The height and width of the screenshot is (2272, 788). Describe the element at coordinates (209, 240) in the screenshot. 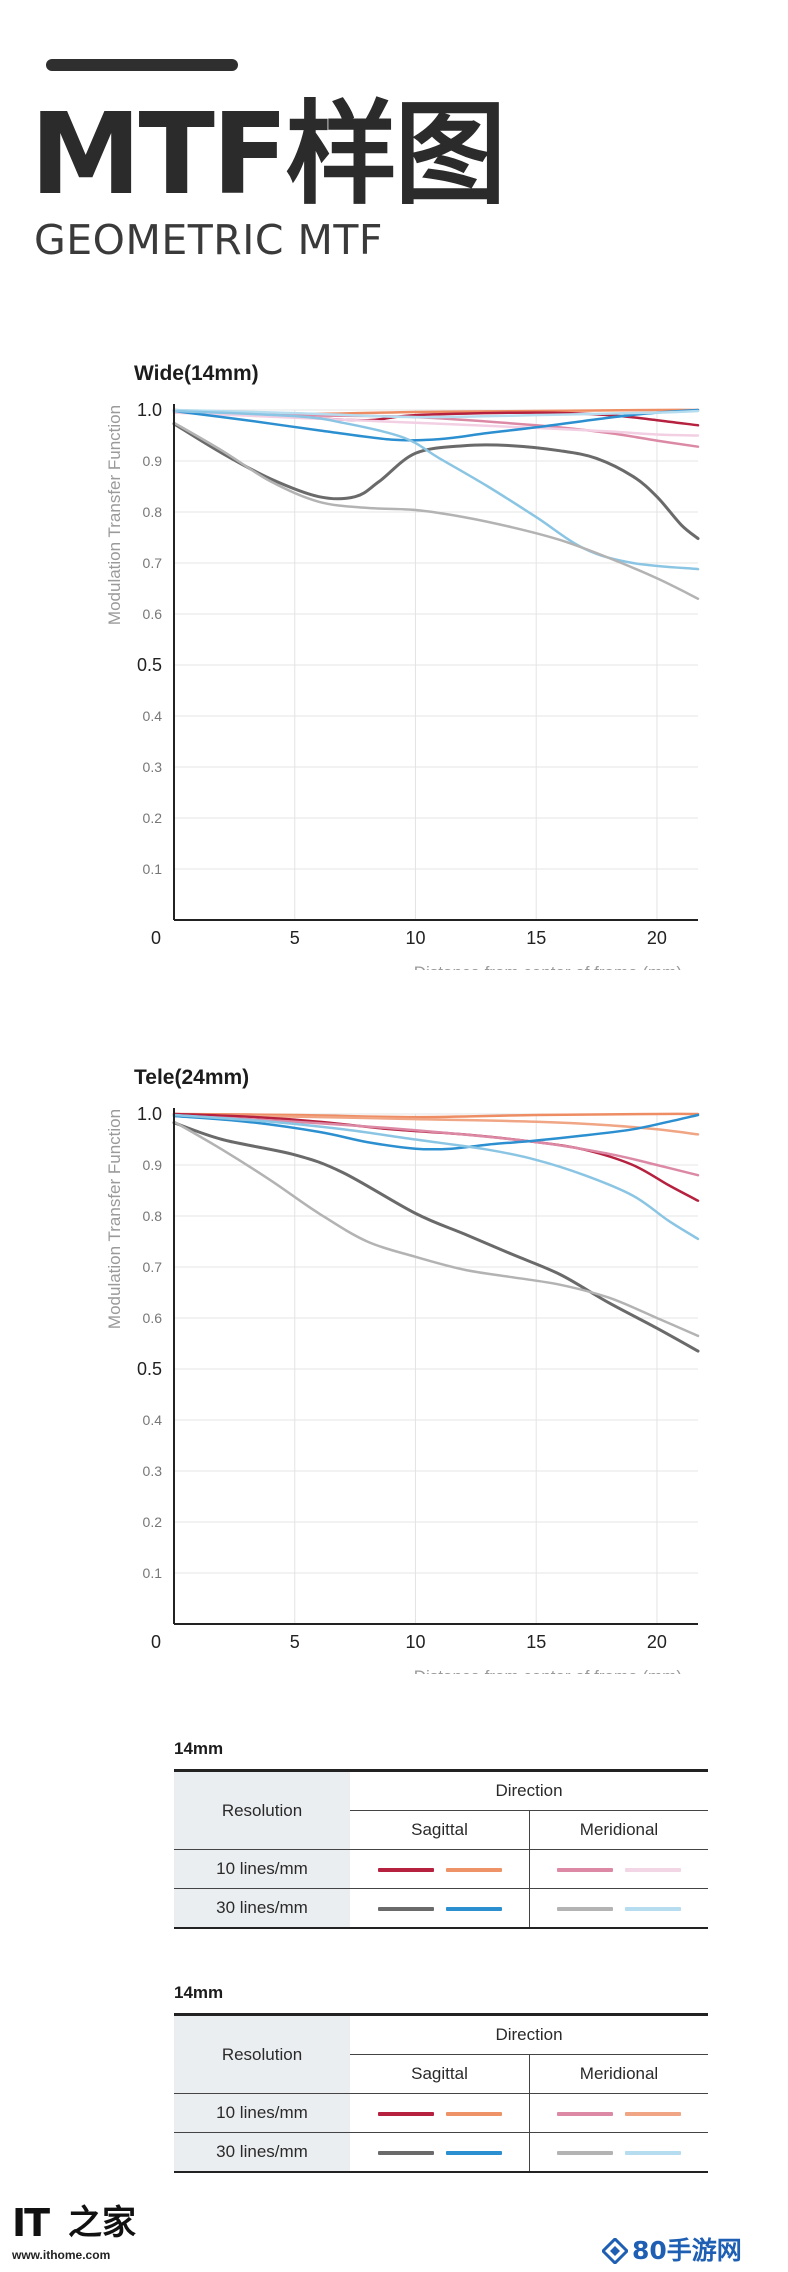

I see `page-subtitle: GEOMETRIC MTF` at that location.